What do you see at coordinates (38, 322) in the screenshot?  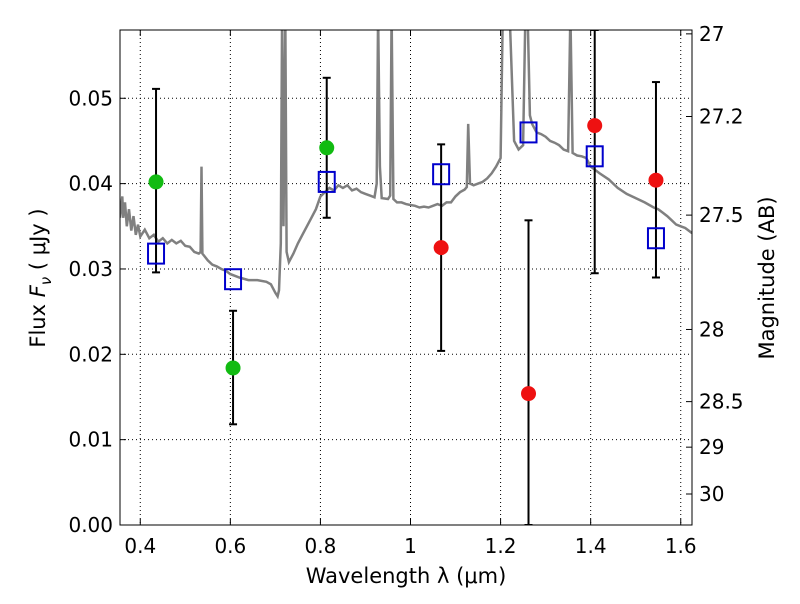 I see `y-axis-label-prefix: Flux` at bounding box center [38, 322].